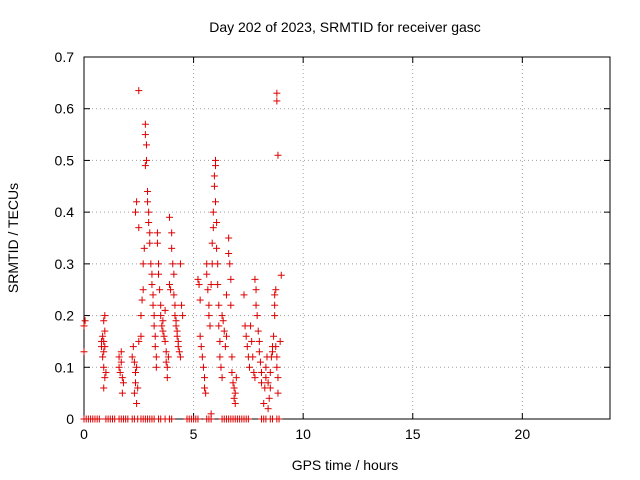  I want to click on y-tick-label: 0.1, so click(65, 367).